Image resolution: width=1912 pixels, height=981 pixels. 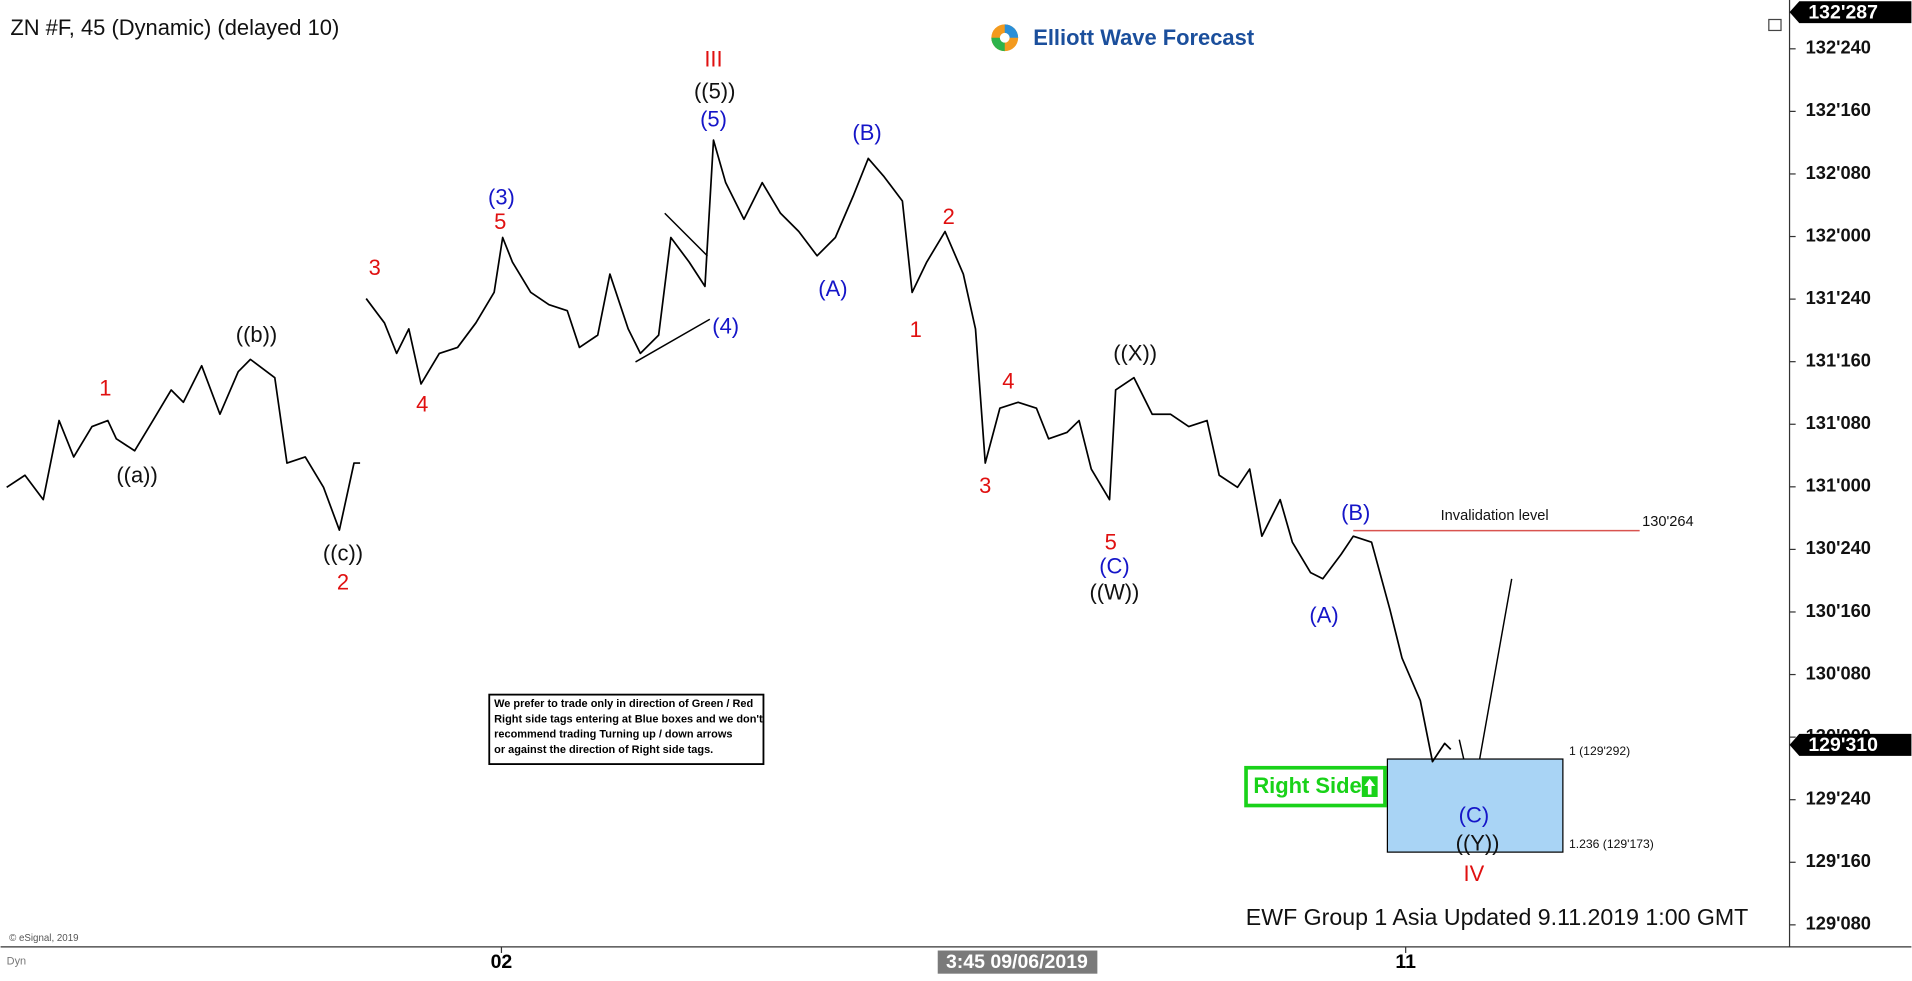 What do you see at coordinates (725, 326) in the screenshot?
I see `wave-label: (4)` at bounding box center [725, 326].